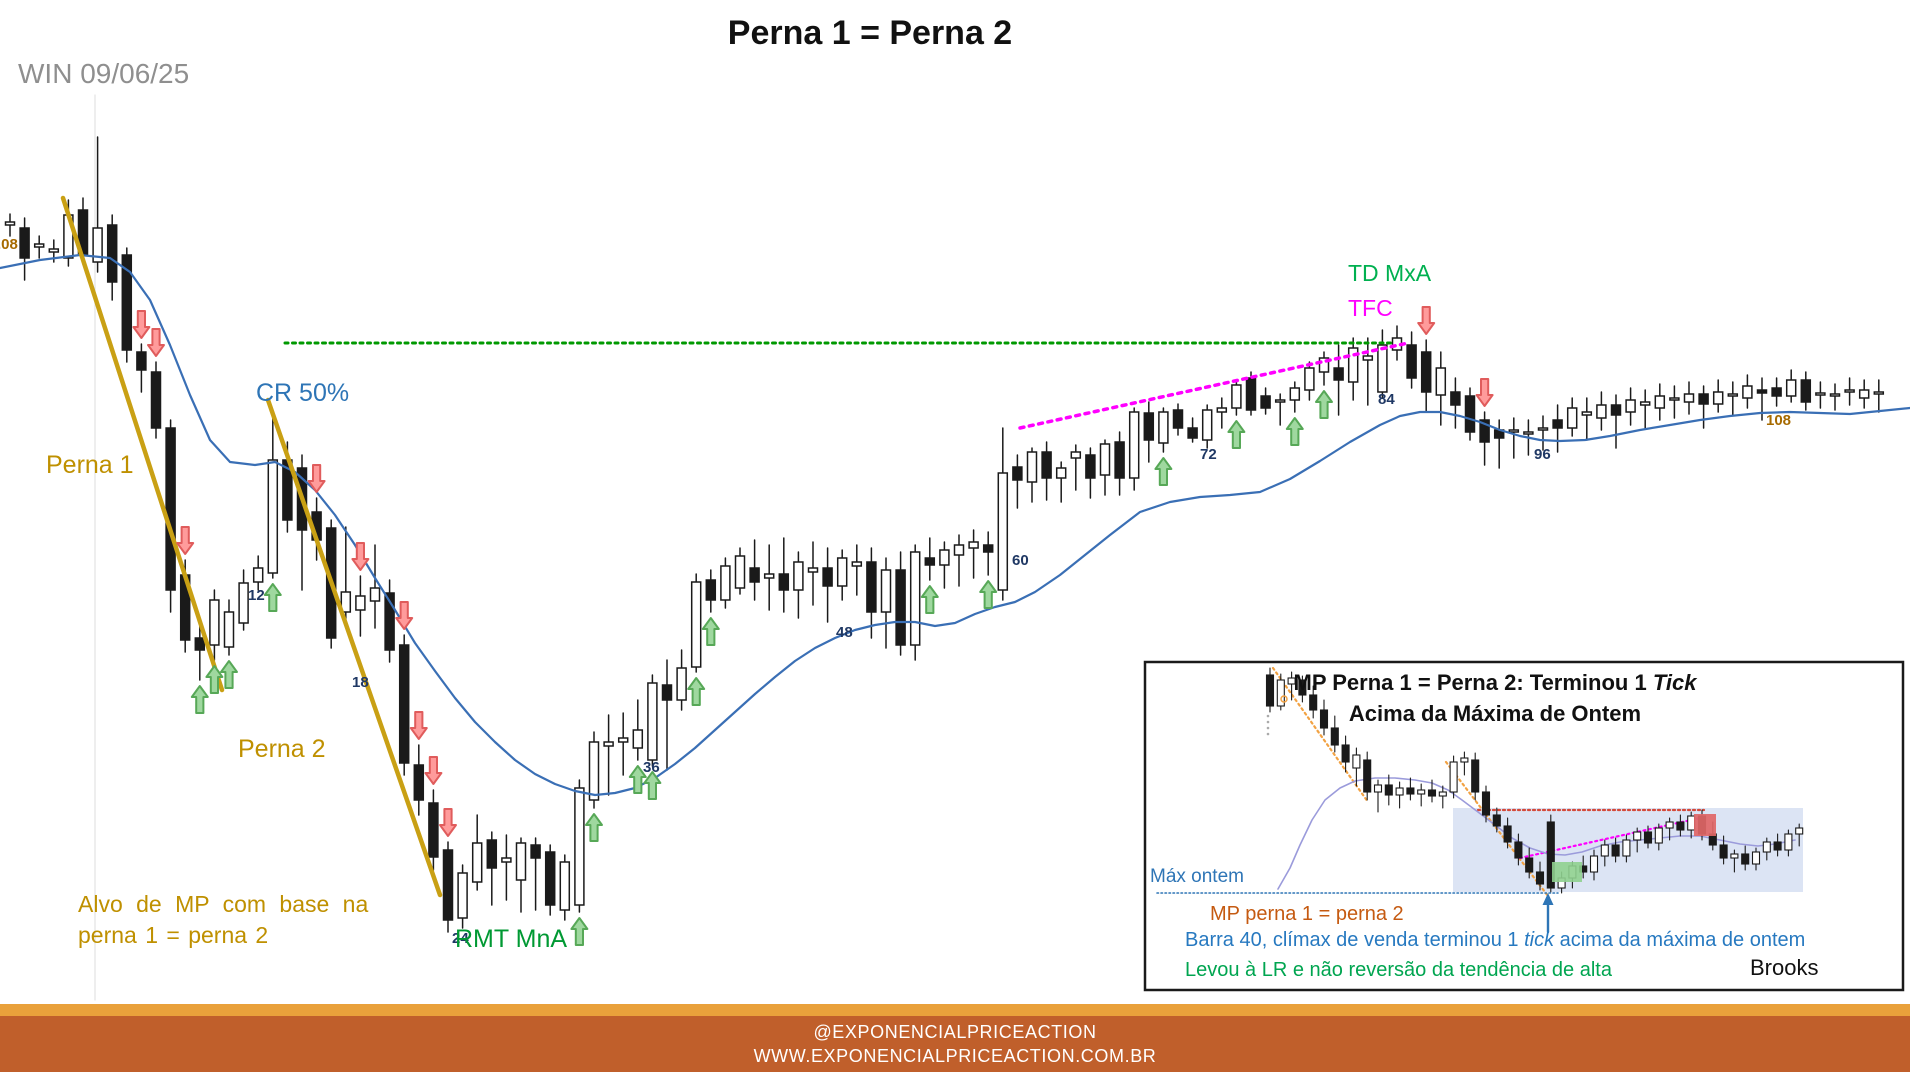 The height and width of the screenshot is (1072, 1910). I want to click on inset-title-text: MP Perna 1 = Perna 2: Terminou 1, so click(1473, 682).